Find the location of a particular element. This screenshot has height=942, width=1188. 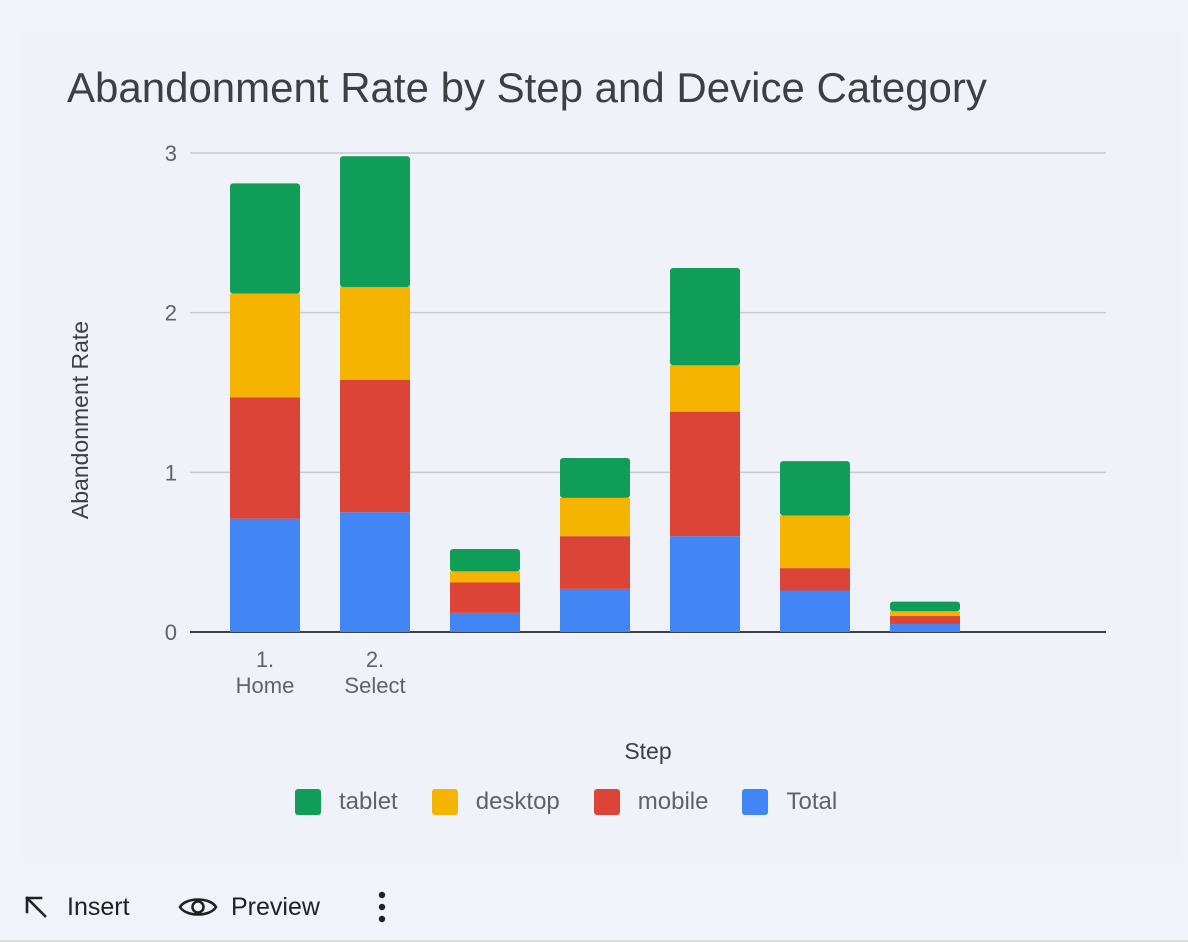

x-tick-label: 2. Select is located at coordinates (374, 672).